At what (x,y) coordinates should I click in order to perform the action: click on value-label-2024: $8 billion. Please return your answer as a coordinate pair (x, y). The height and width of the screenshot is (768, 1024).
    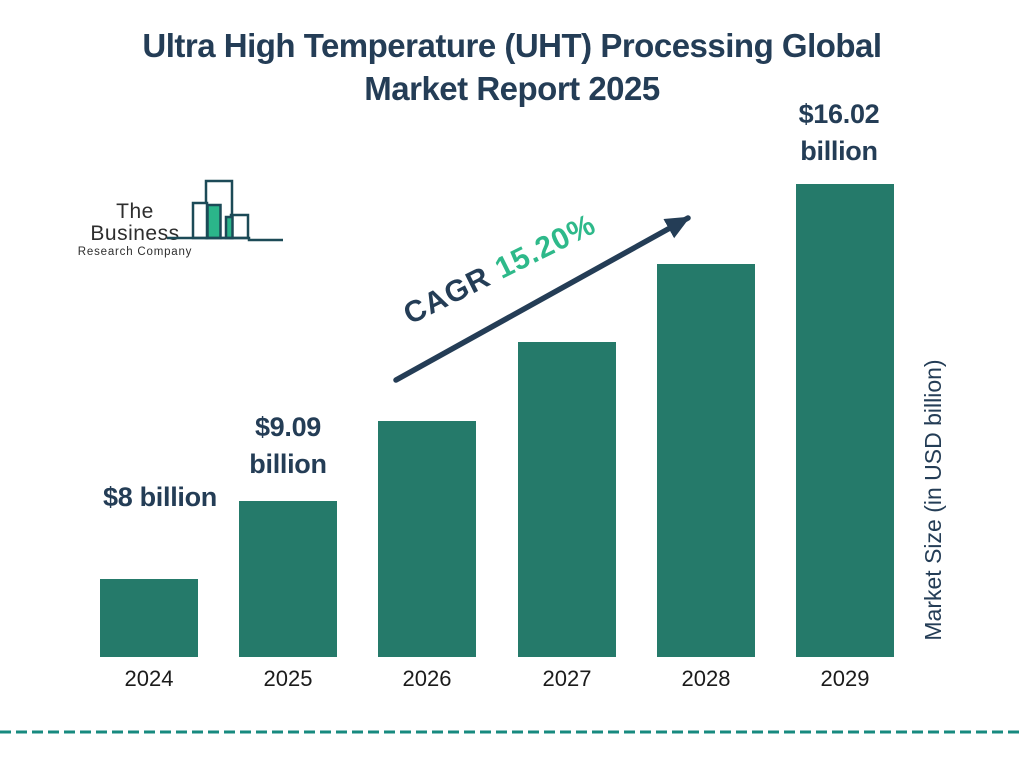
    Looking at the image, I should click on (160, 497).